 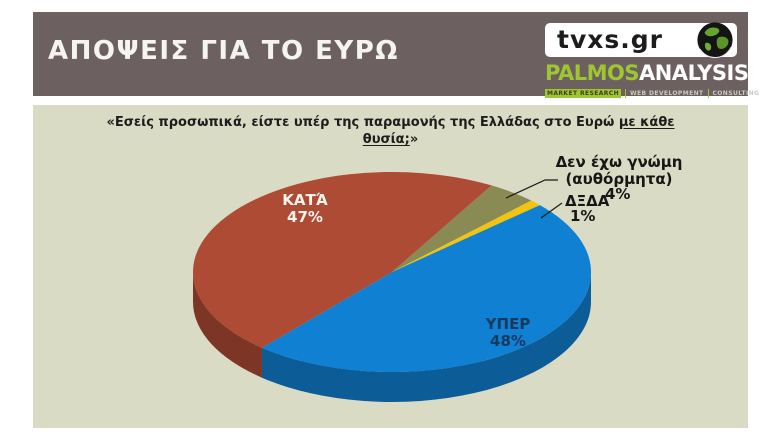 I want to click on question-underlined-1: με κάθε, so click(x=646, y=122).